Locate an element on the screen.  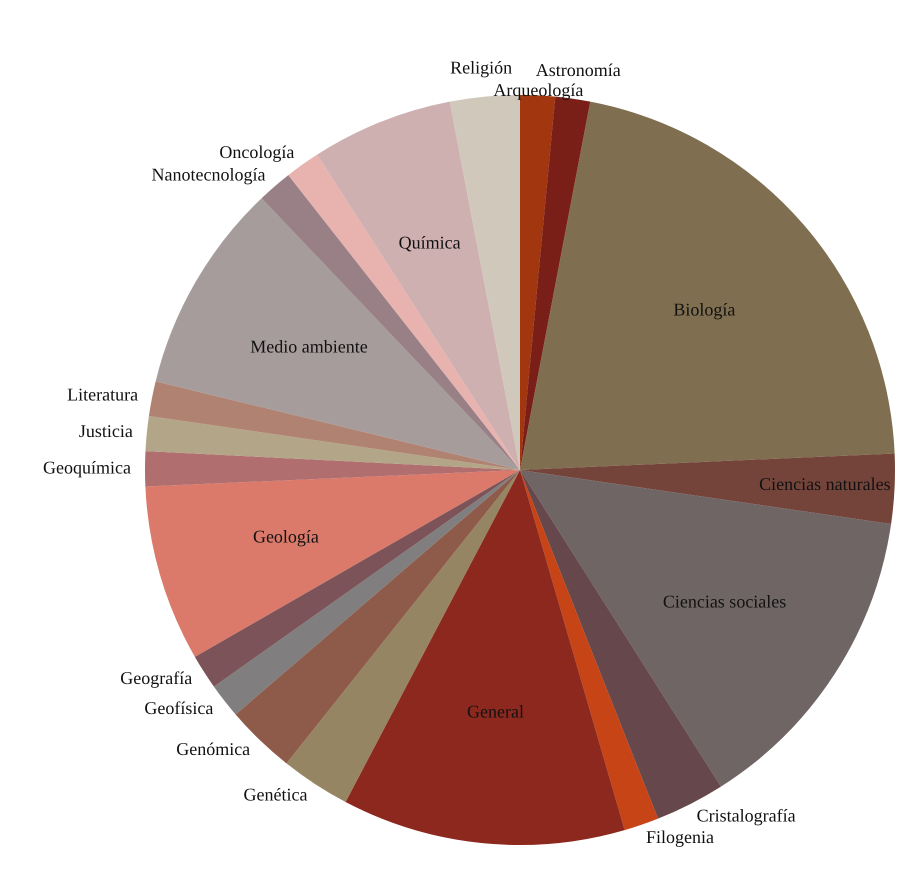
slice-label: Geografía is located at coordinates (156, 678).